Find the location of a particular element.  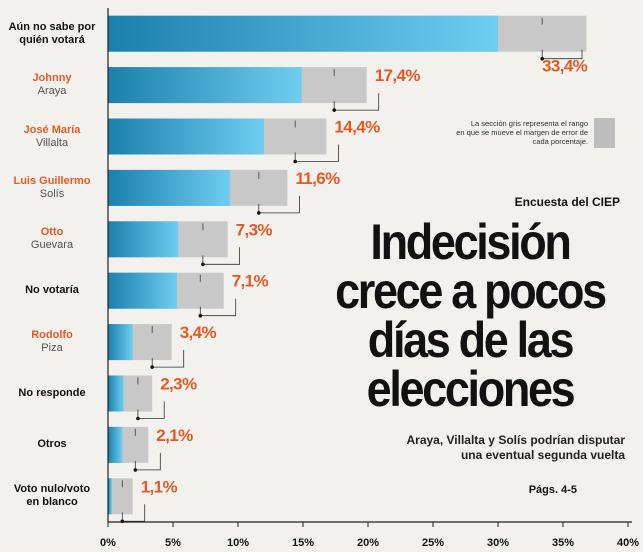

category-label: No responde is located at coordinates (52, 393).